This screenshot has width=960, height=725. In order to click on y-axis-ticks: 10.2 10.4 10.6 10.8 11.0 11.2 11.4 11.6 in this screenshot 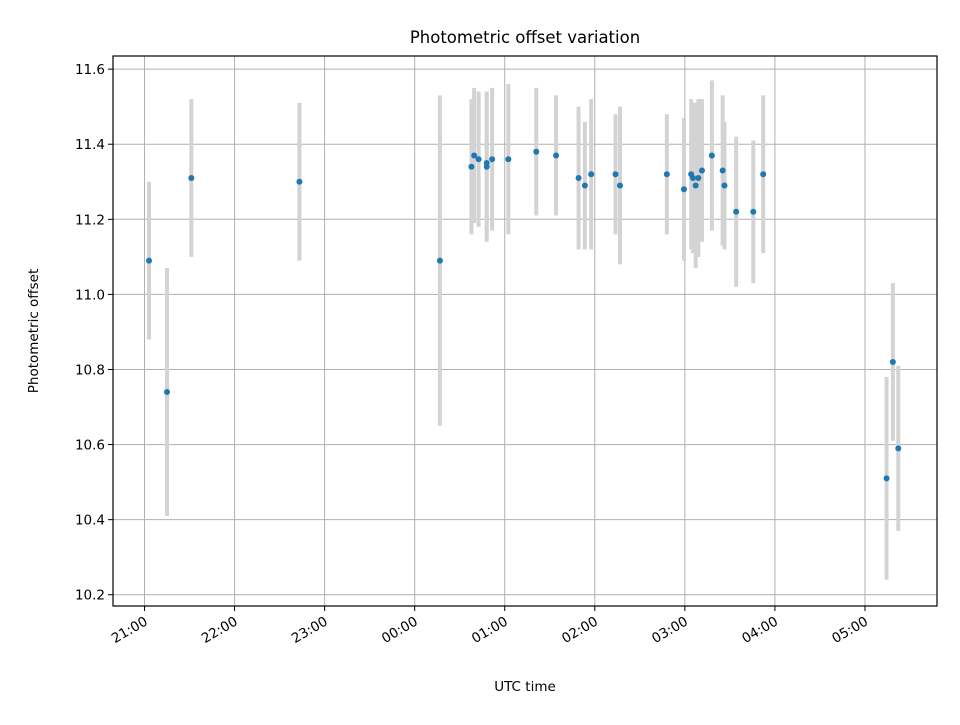, I will do `click(94, 333)`.